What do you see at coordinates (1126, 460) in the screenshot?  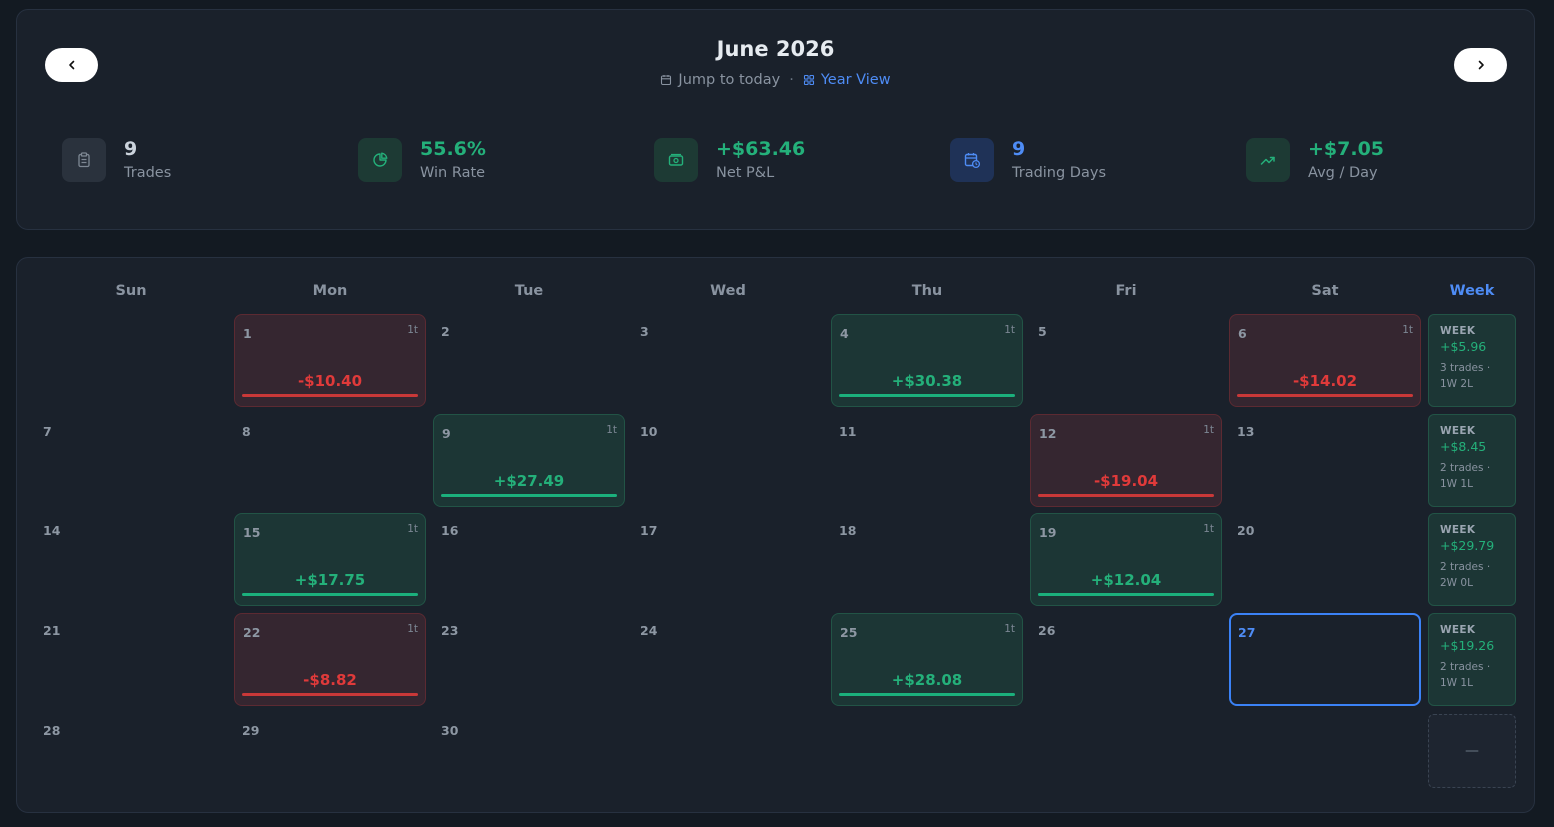 I see `calendar-day: 12 1t -$19.04` at bounding box center [1126, 460].